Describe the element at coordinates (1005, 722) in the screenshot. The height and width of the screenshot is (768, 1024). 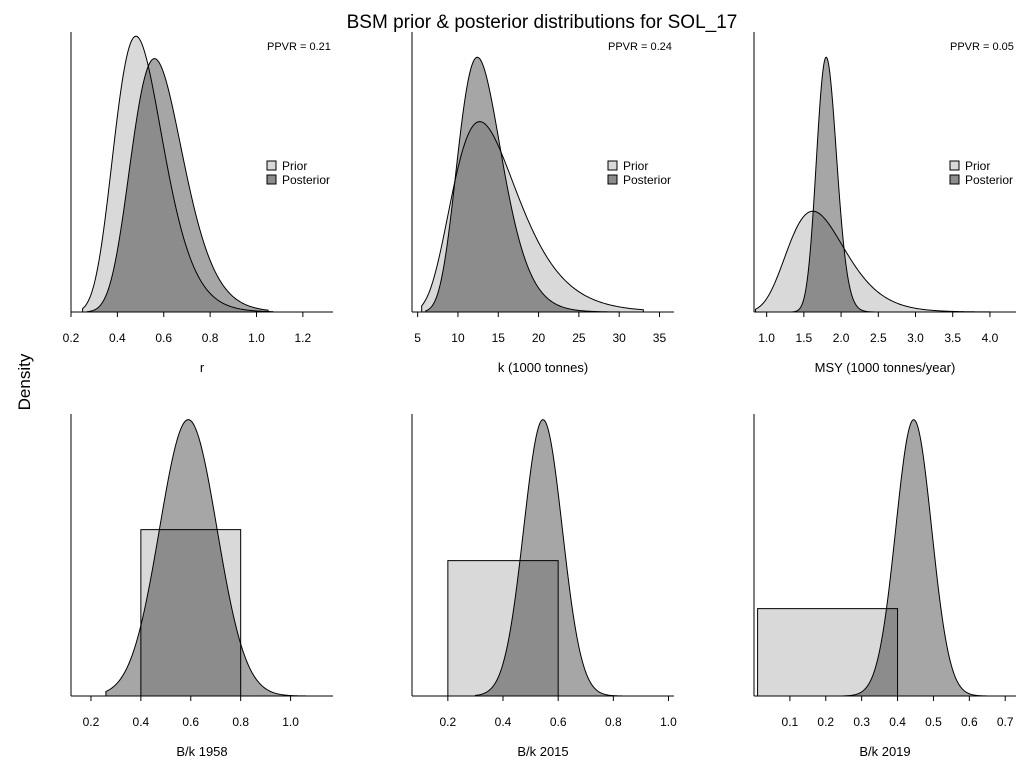
I see `x-tick-label: 0.7` at that location.